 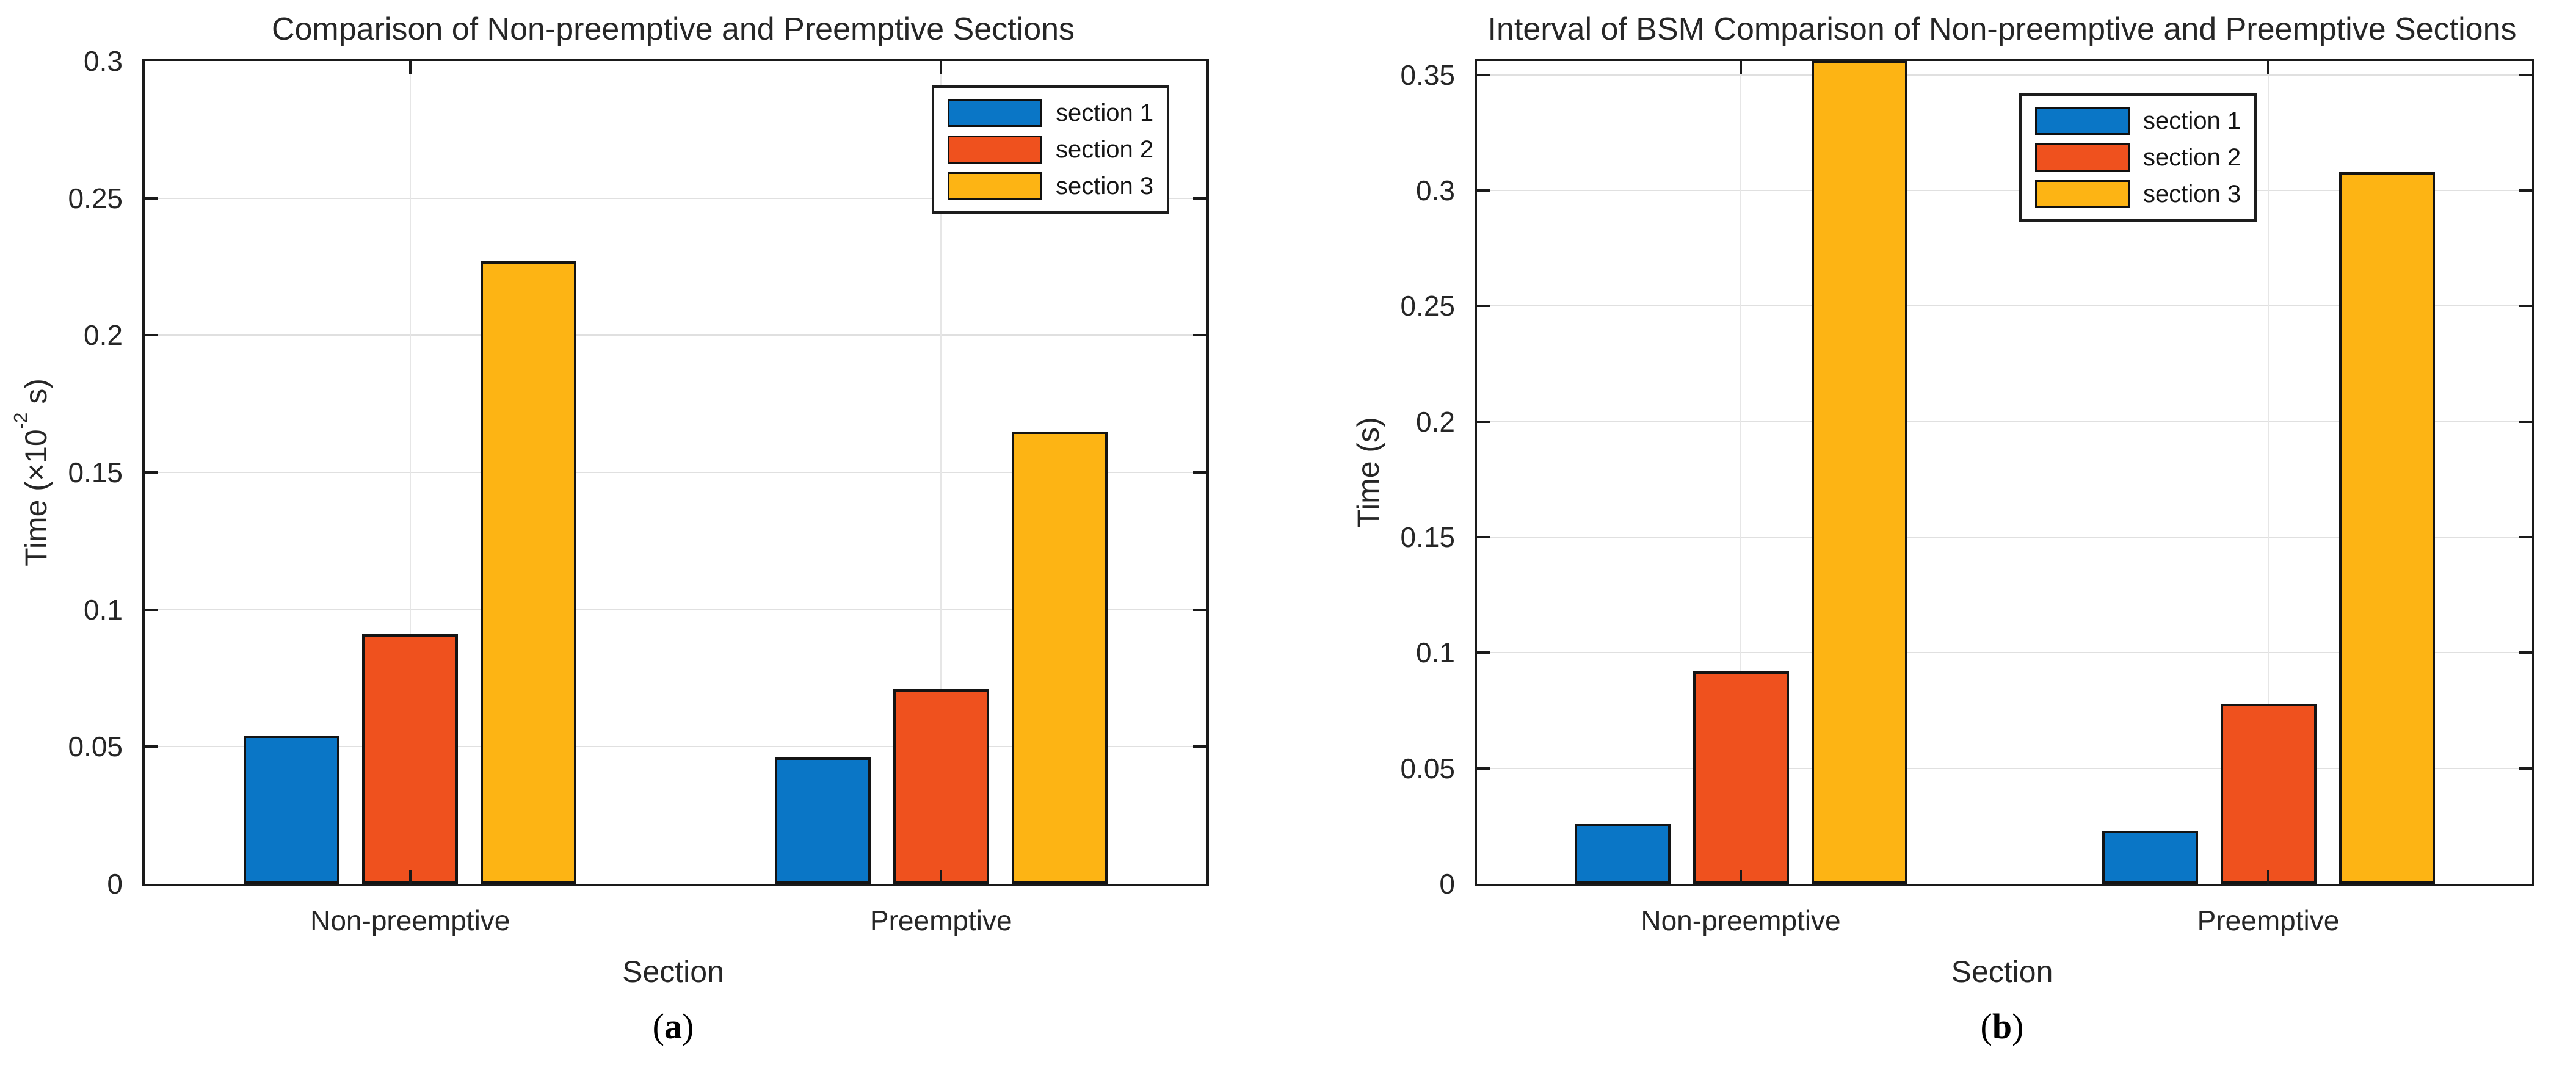 What do you see at coordinates (673, 972) in the screenshot?
I see `panel-a-x-axis-label: Section` at bounding box center [673, 972].